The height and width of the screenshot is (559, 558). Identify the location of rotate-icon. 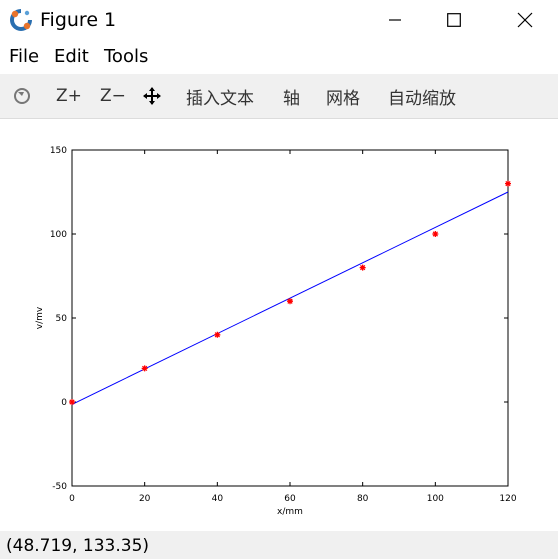
(22, 96).